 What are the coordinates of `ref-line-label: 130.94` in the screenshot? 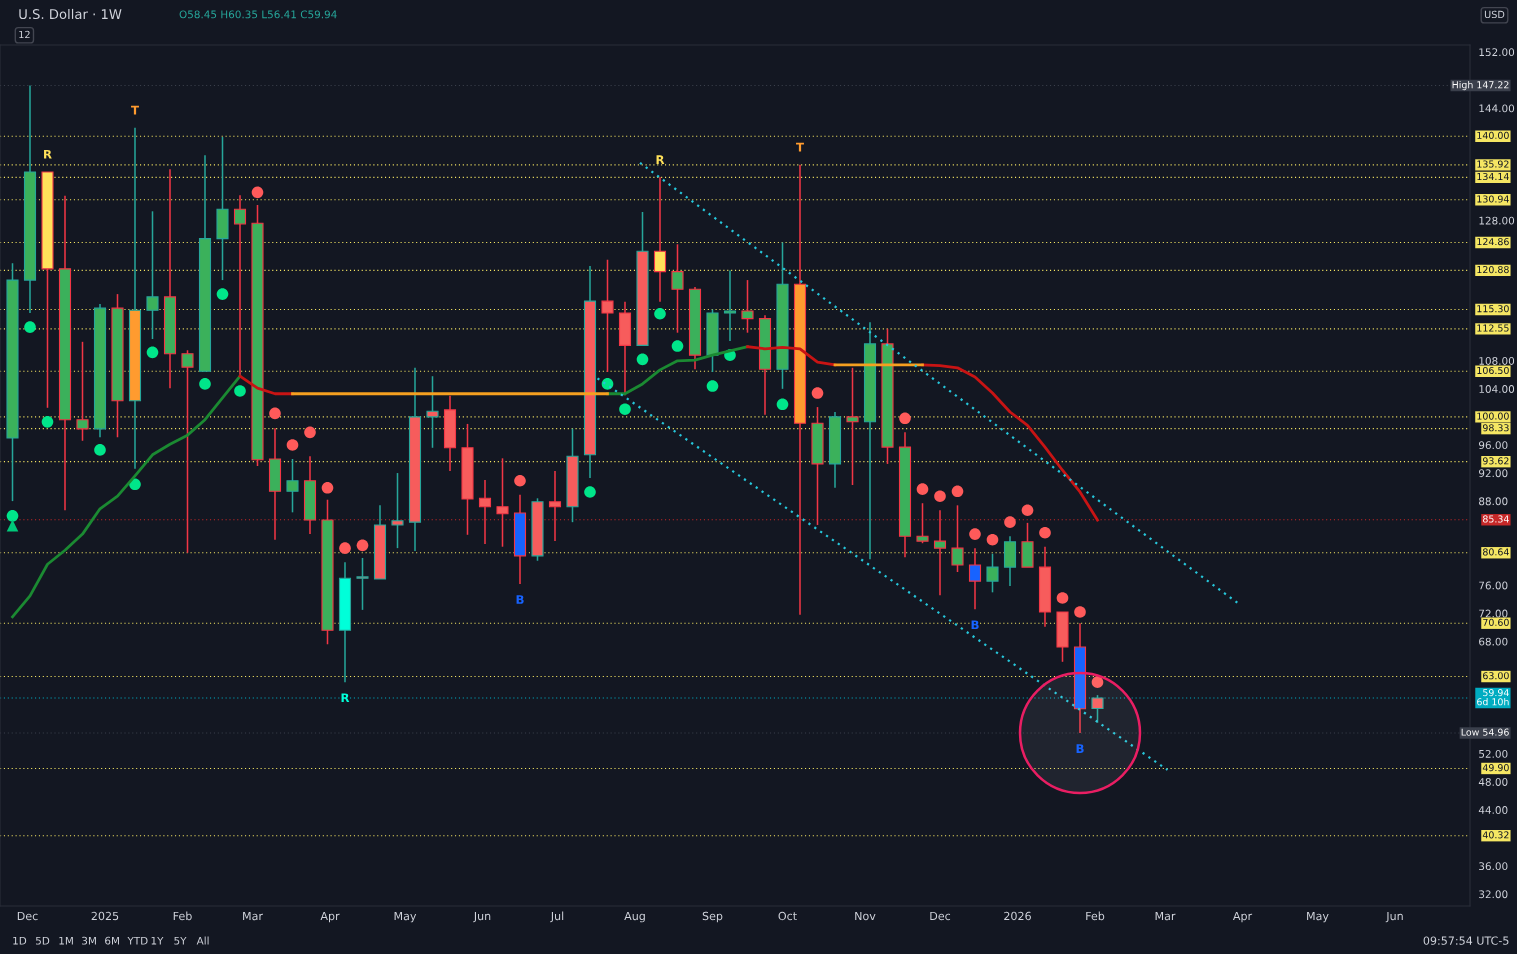 It's located at (1493, 199).